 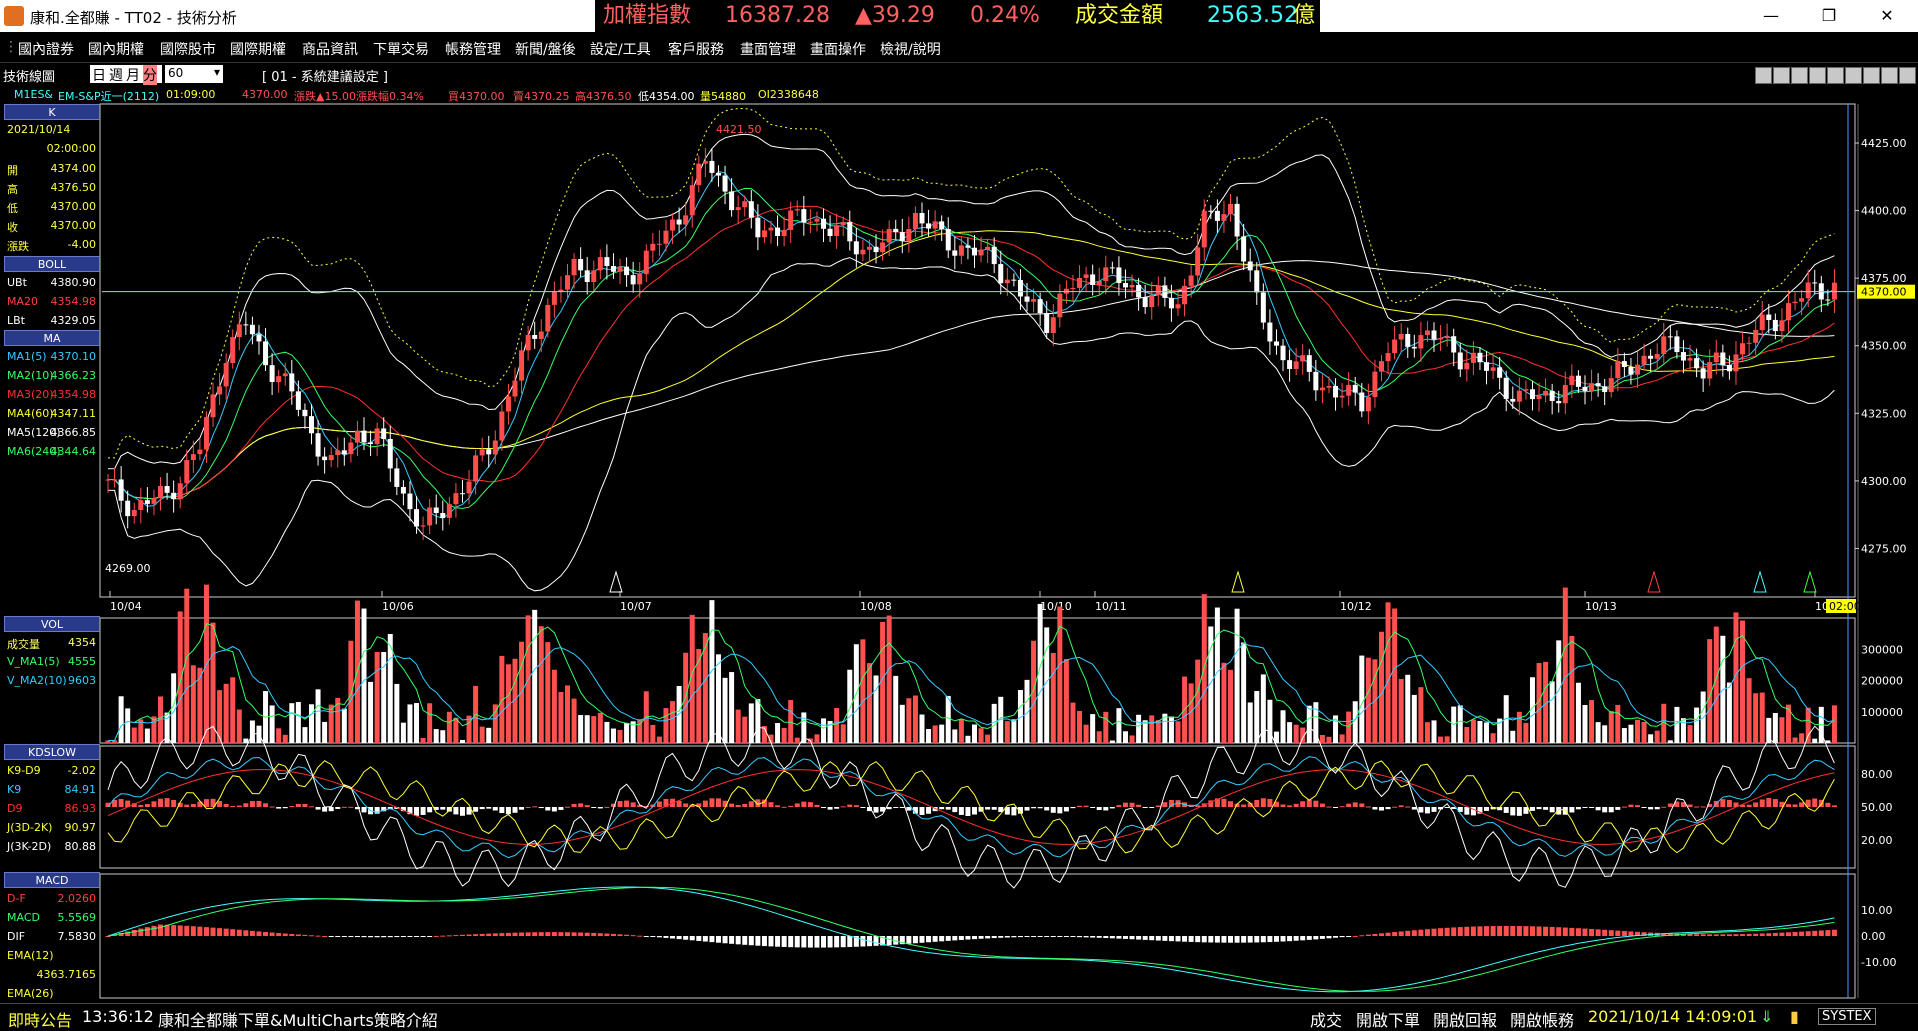 I want to click on maximize-button: ❐, so click(x=1829, y=15).